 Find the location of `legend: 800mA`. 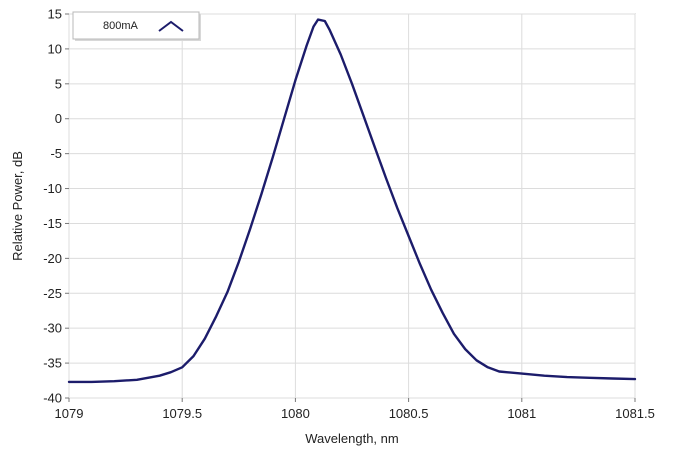

legend: 800mA is located at coordinates (136, 26).